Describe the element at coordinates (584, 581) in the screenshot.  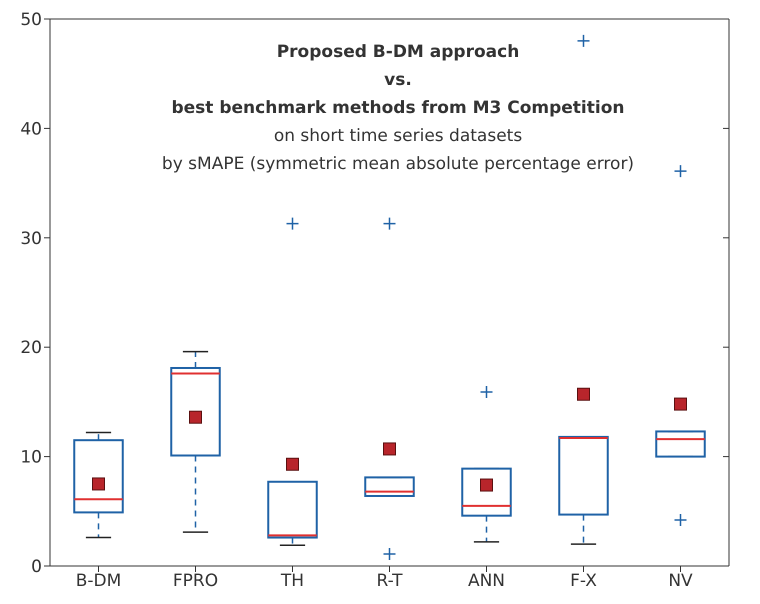
I see `x-tick-label: F-X` at that location.